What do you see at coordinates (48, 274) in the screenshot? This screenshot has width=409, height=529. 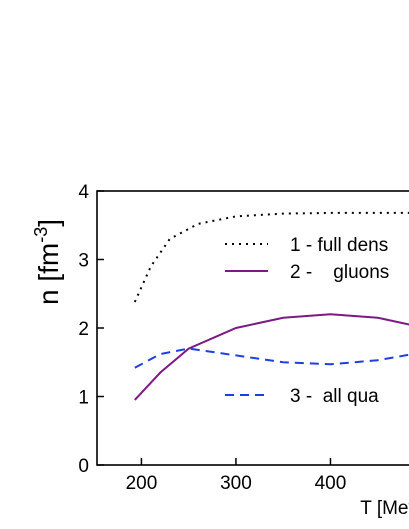 I see `y-label-main: n [fm` at bounding box center [48, 274].